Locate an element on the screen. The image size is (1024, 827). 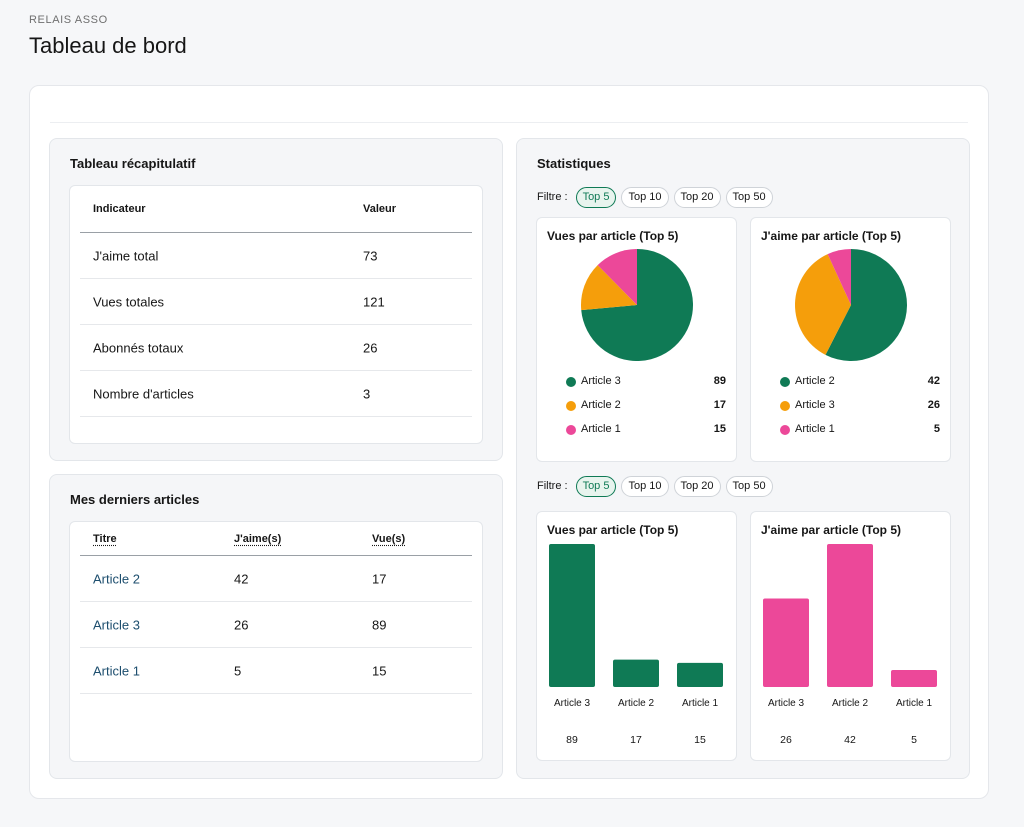
legend-item: Article 1 5 is located at coordinates (854, 431).